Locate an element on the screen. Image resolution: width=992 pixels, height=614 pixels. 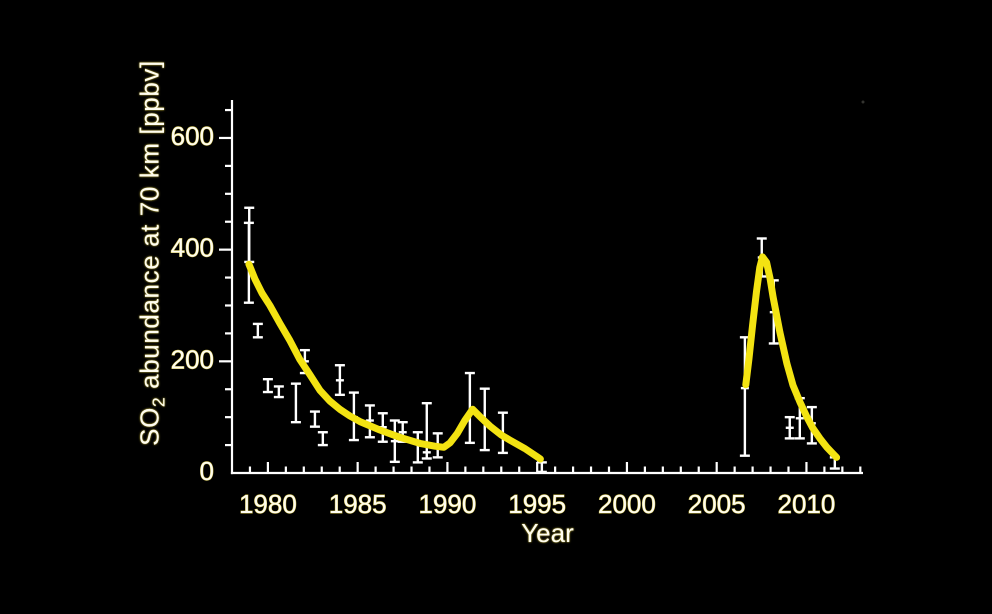
x-tick-label: 2000 is located at coordinates (627, 504).